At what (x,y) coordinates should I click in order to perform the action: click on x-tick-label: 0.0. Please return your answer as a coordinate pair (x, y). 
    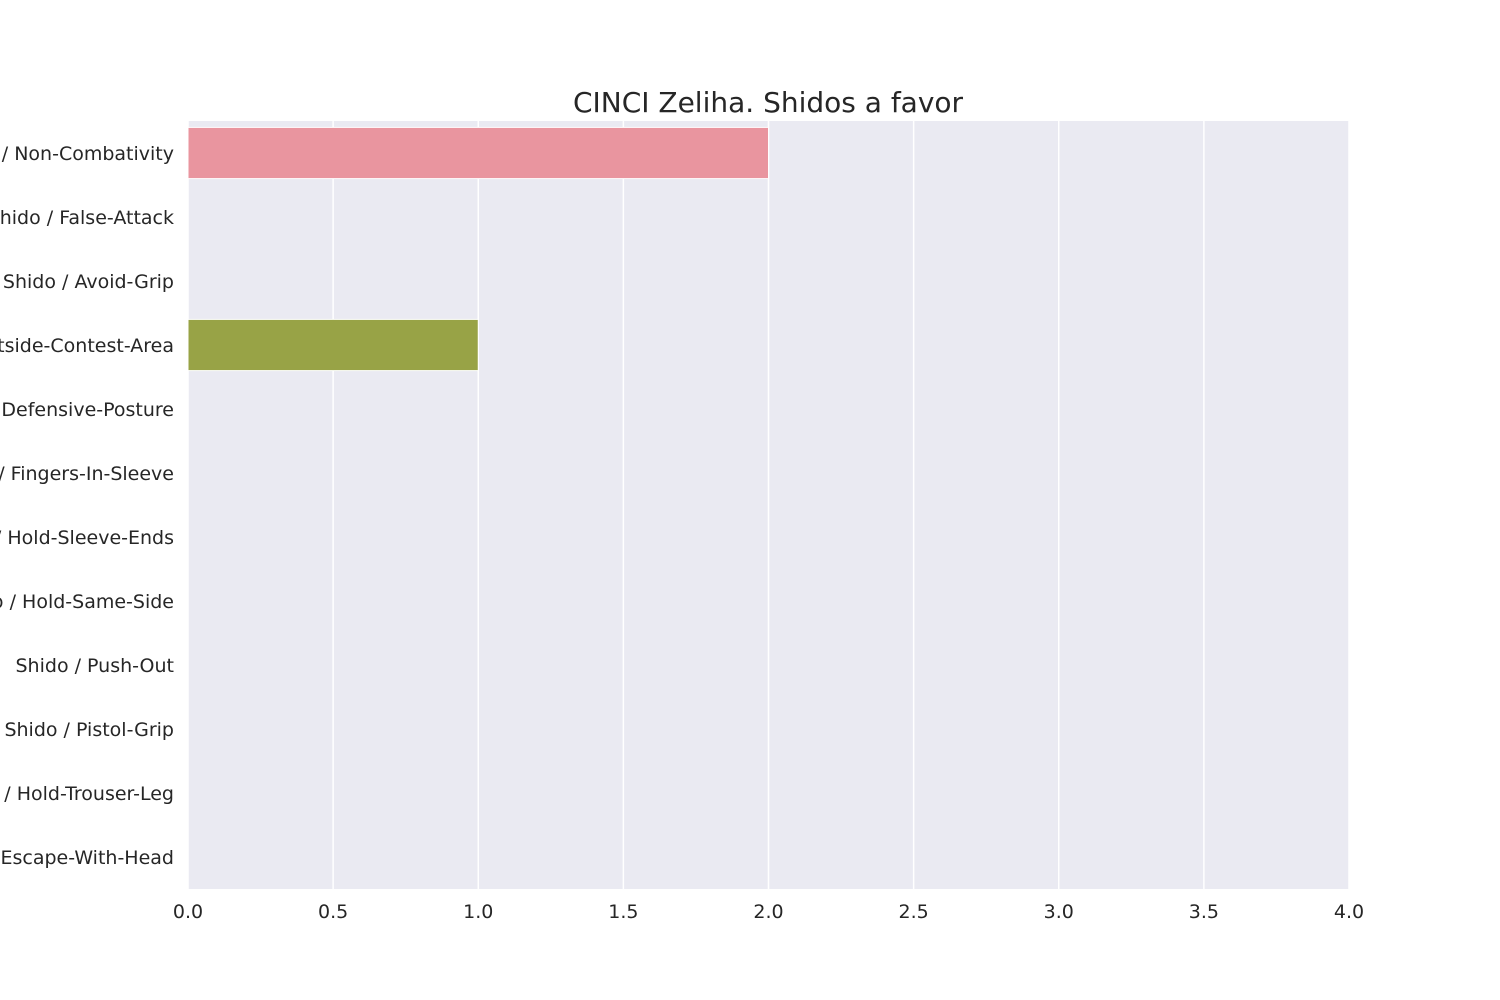
    Looking at the image, I should click on (188, 912).